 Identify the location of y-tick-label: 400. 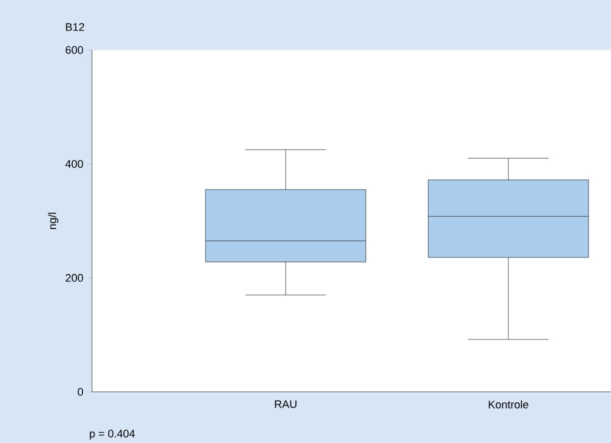
(74, 164).